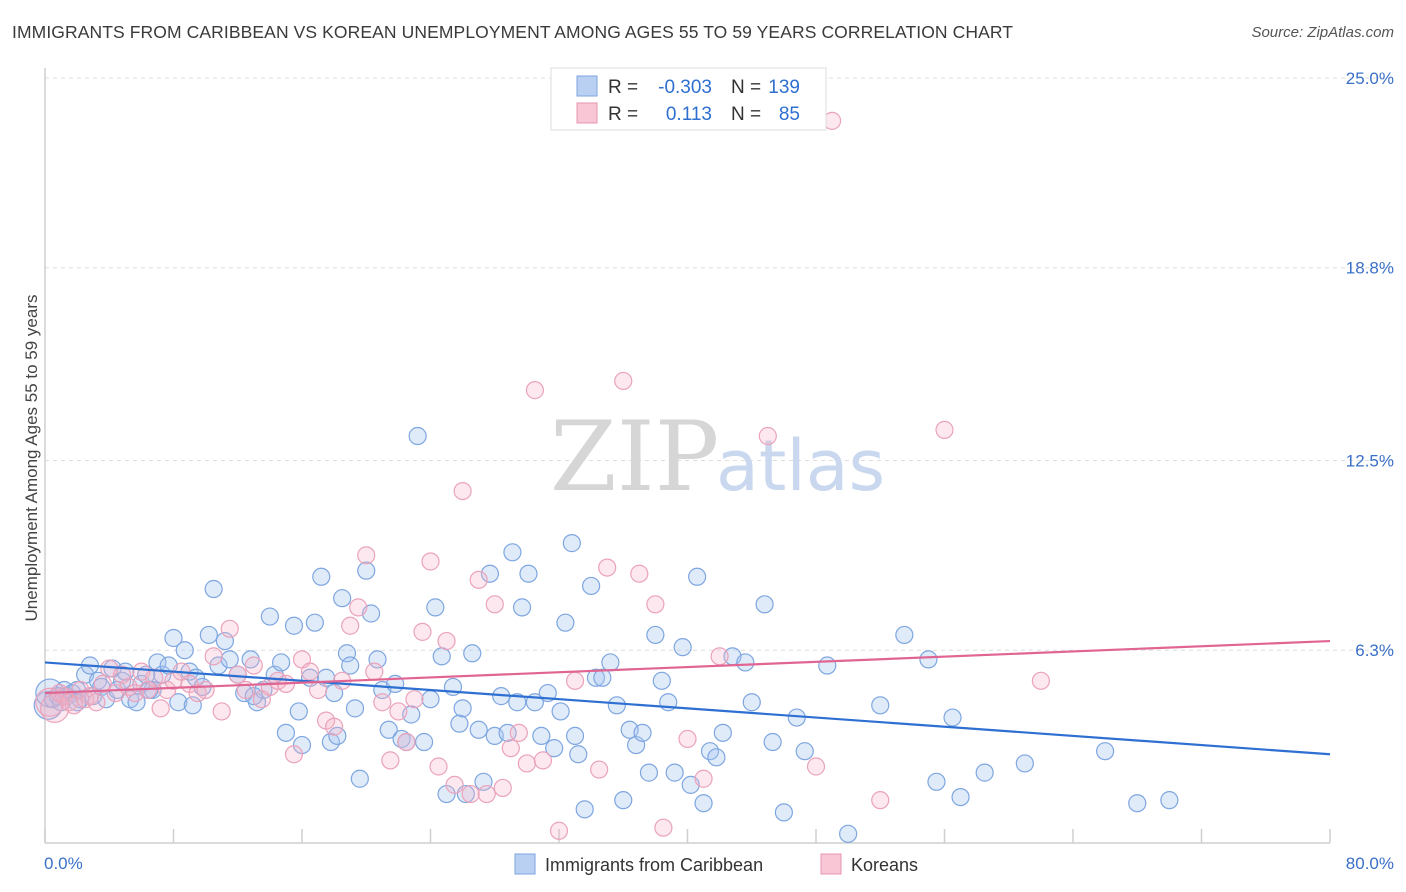 This screenshot has height=892, width=1406. I want to click on y-tick-label: 6.3%, so click(1374, 650).